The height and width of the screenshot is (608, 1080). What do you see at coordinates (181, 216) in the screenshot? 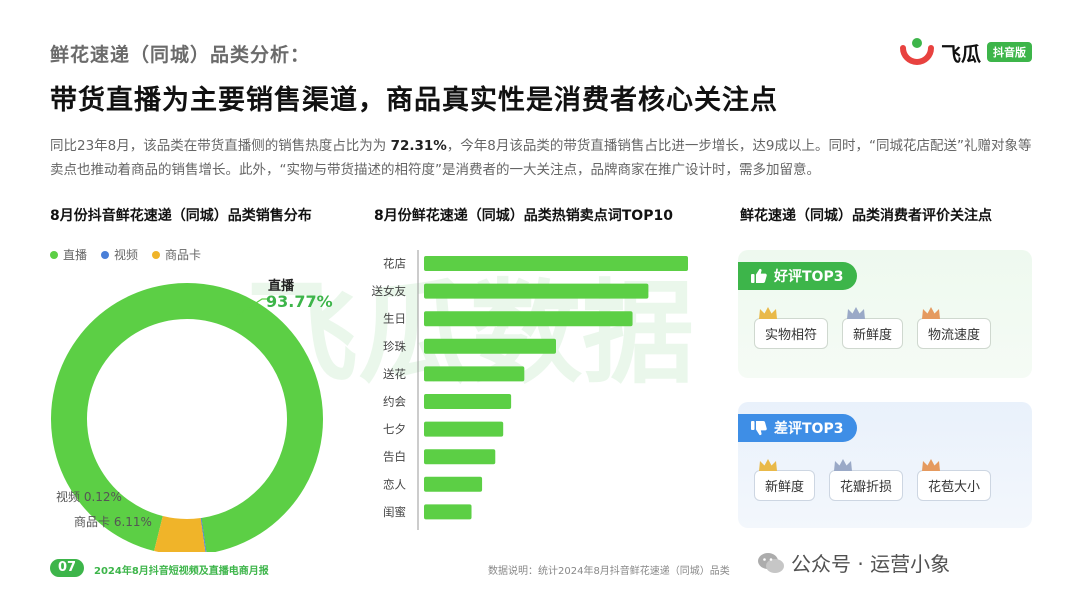
I see `donut-section-title: 8月份抖音鲜花速递（同城）品类销售分布` at bounding box center [181, 216].